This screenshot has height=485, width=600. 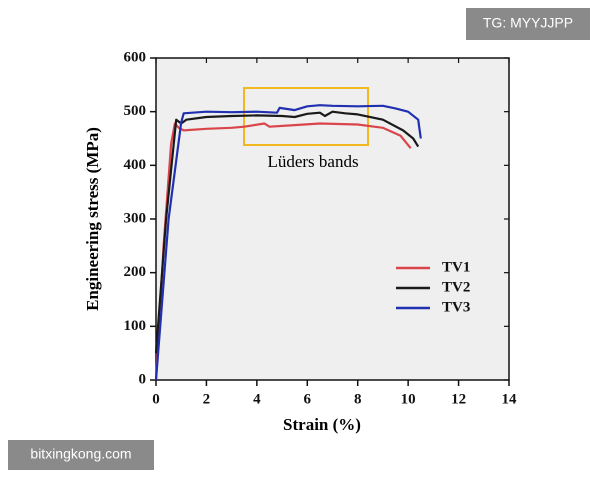 I want to click on legend-label: TV3, so click(x=456, y=307).